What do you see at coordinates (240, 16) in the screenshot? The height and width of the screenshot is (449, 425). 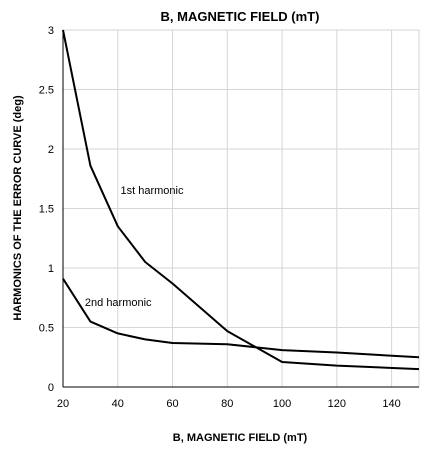 I see `chart-title: B, MAGNETIC FIELD (mT)` at bounding box center [240, 16].